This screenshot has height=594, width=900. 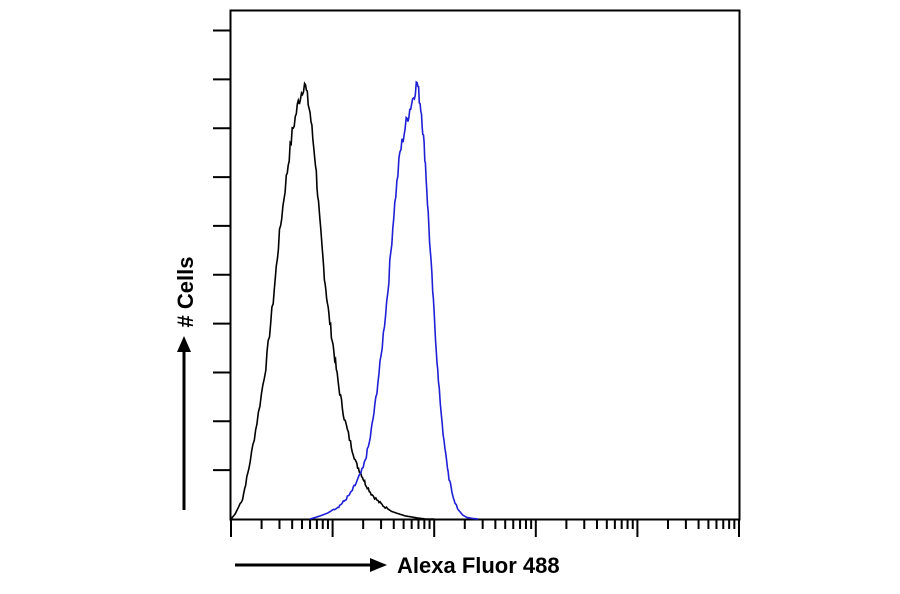 I want to click on x-axis-ticks, so click(x=485, y=528).